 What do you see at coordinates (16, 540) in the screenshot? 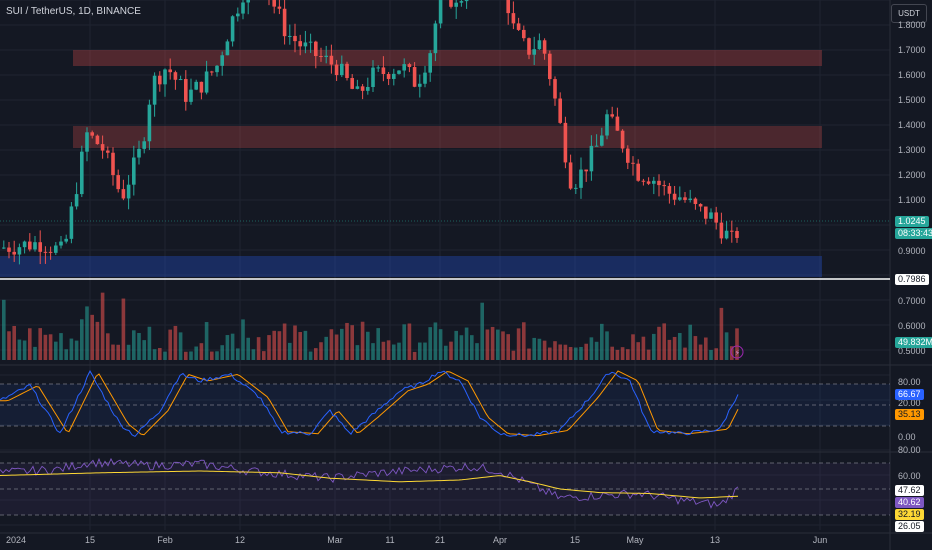
I see `time-tick-label: 2024` at bounding box center [16, 540].